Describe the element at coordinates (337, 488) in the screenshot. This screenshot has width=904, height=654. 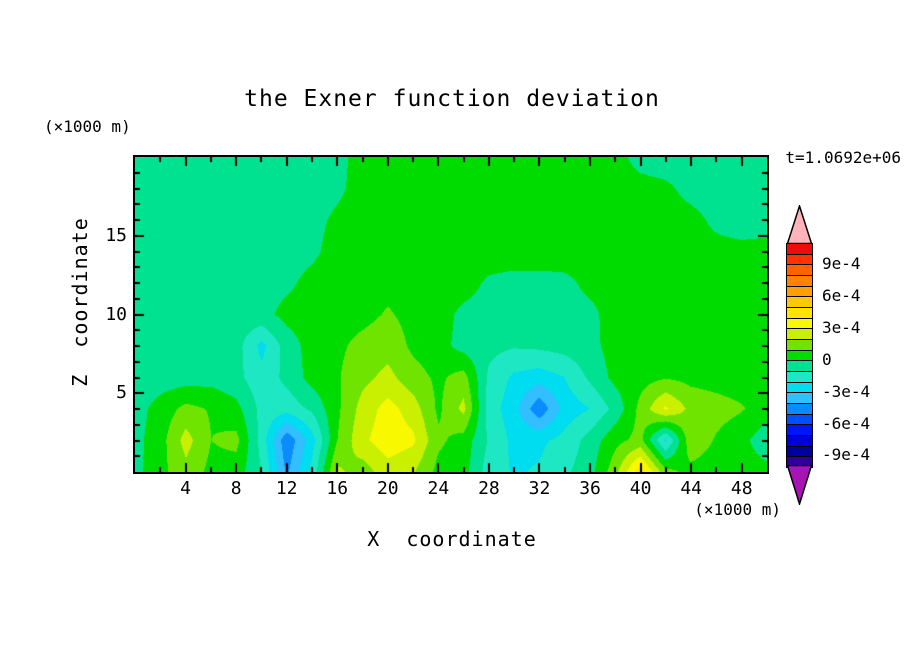
I see `x-tick-label: 16` at that location.